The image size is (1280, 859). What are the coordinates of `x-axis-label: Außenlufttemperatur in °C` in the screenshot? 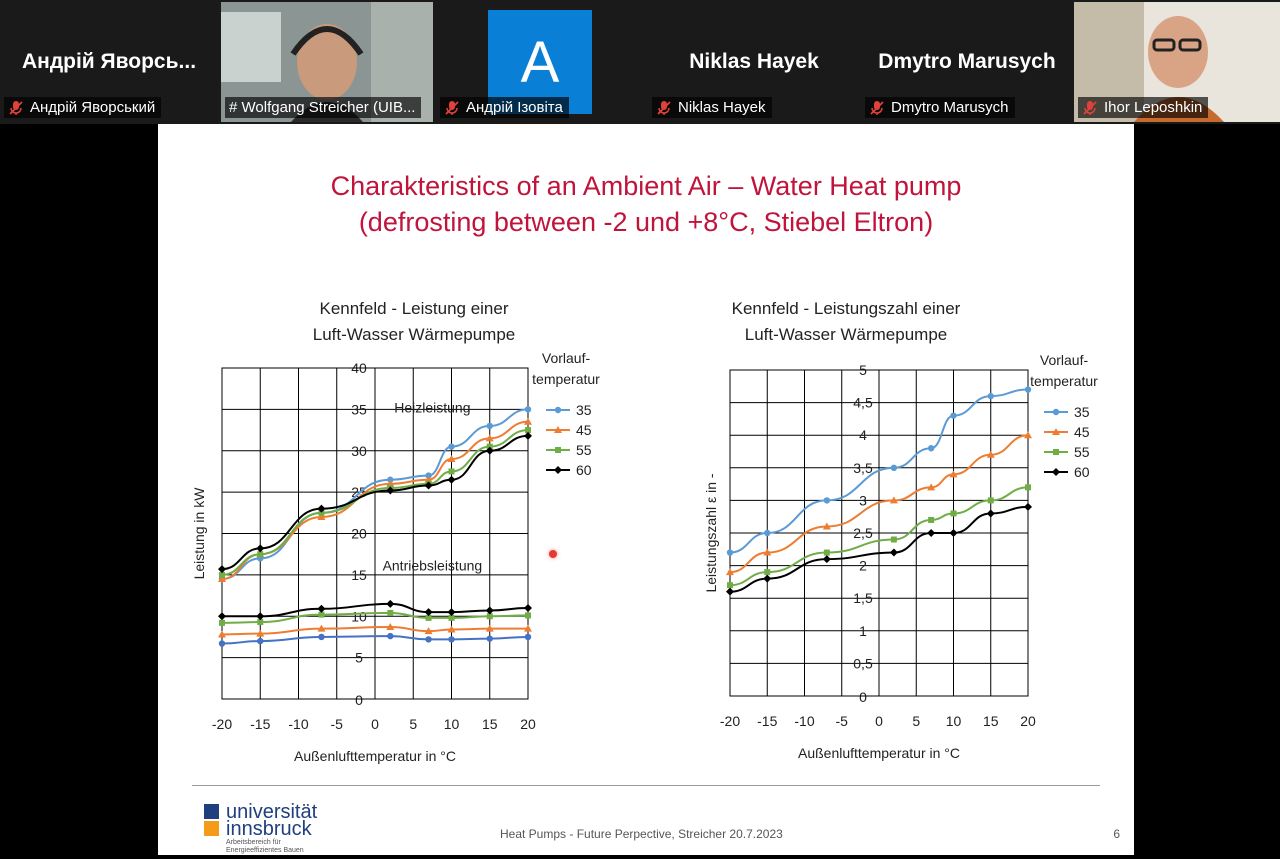 It's located at (375, 756).